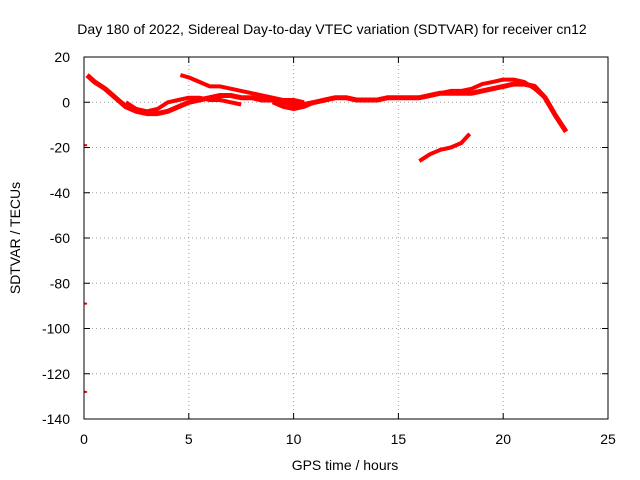 The image size is (640, 480). What do you see at coordinates (294, 439) in the screenshot?
I see `x-tick-label: 10` at bounding box center [294, 439].